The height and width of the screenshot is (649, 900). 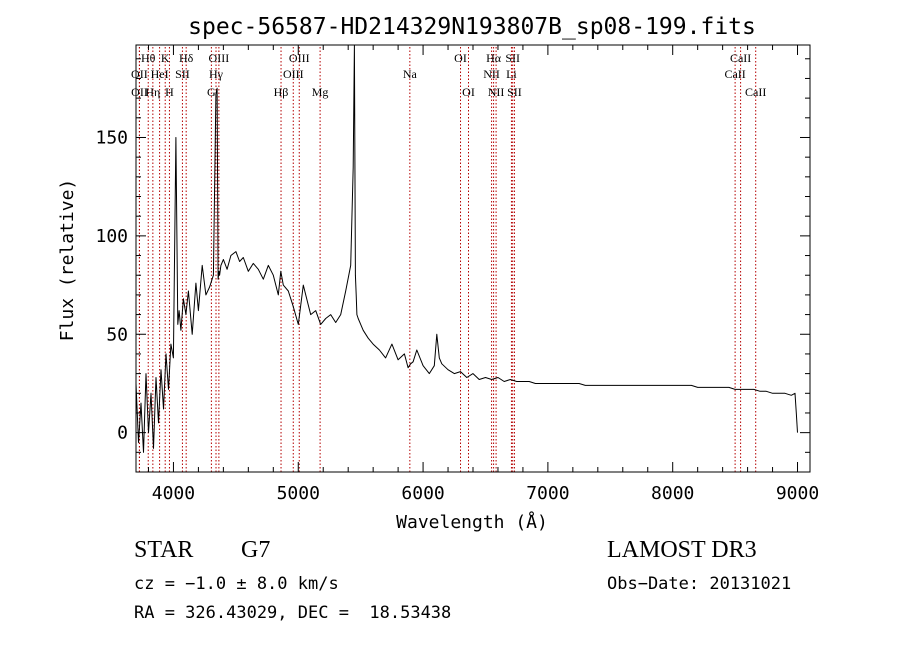 What do you see at coordinates (472, 522) in the screenshot?
I see `x-axis-label: Wavelength (Å)` at bounding box center [472, 522].